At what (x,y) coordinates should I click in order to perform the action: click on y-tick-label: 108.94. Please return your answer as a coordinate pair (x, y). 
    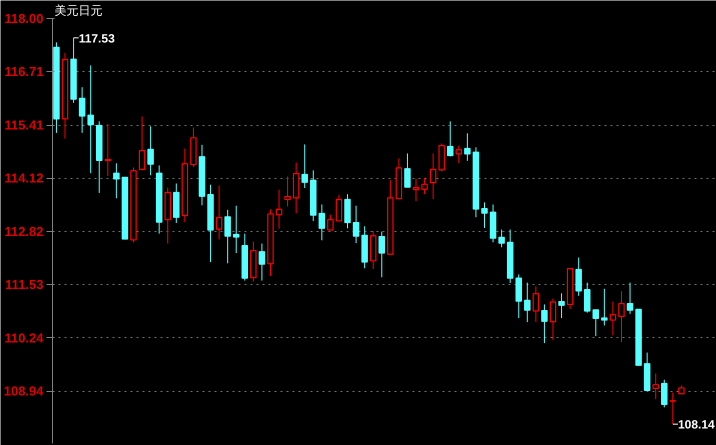
    Looking at the image, I should click on (24, 391).